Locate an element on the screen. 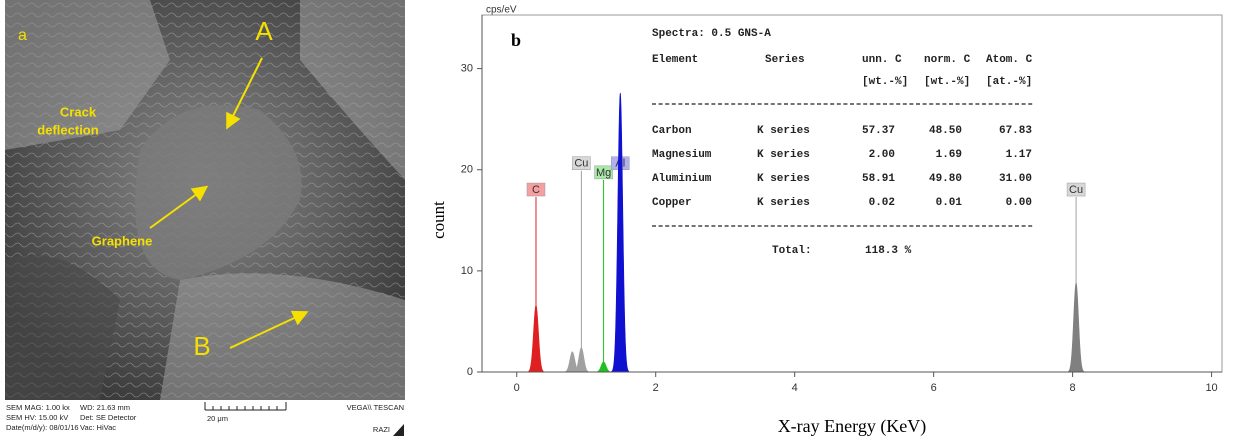 This screenshot has height=441, width=1234. sem-info: Vac: HiVac is located at coordinates (98, 427).